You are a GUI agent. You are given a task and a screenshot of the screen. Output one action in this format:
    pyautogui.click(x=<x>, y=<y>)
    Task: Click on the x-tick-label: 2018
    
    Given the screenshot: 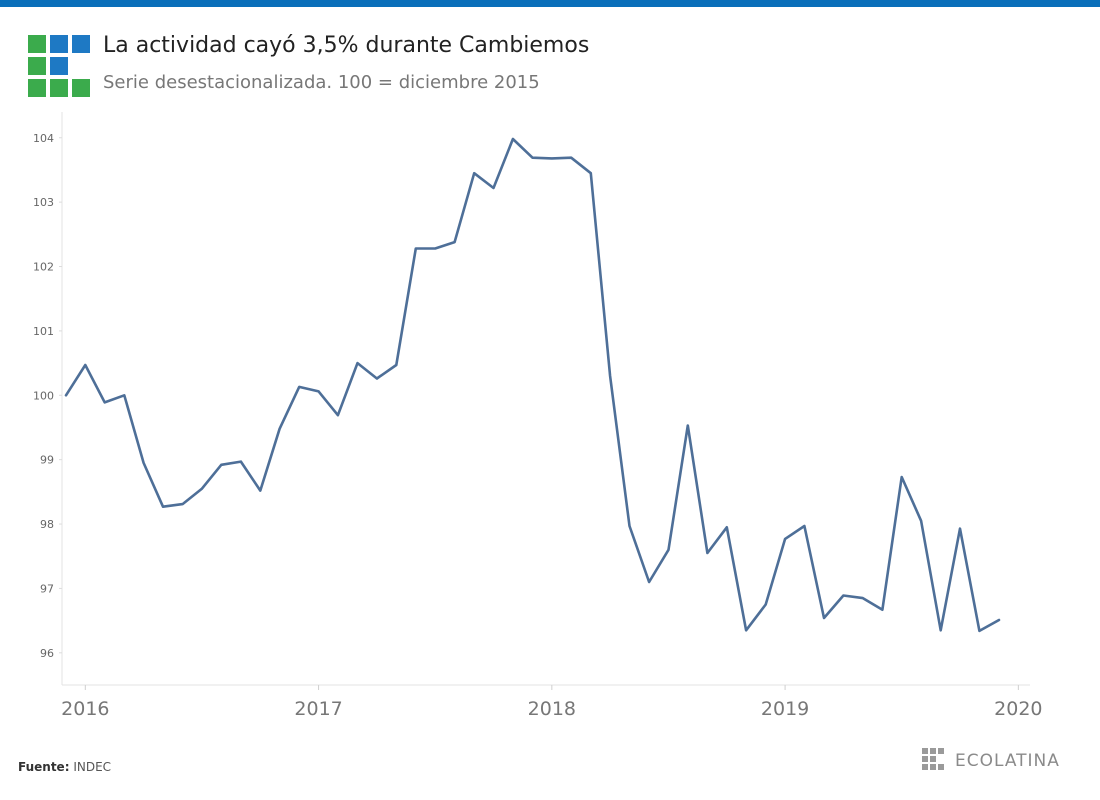 What is the action you would take?
    pyautogui.click(x=552, y=709)
    